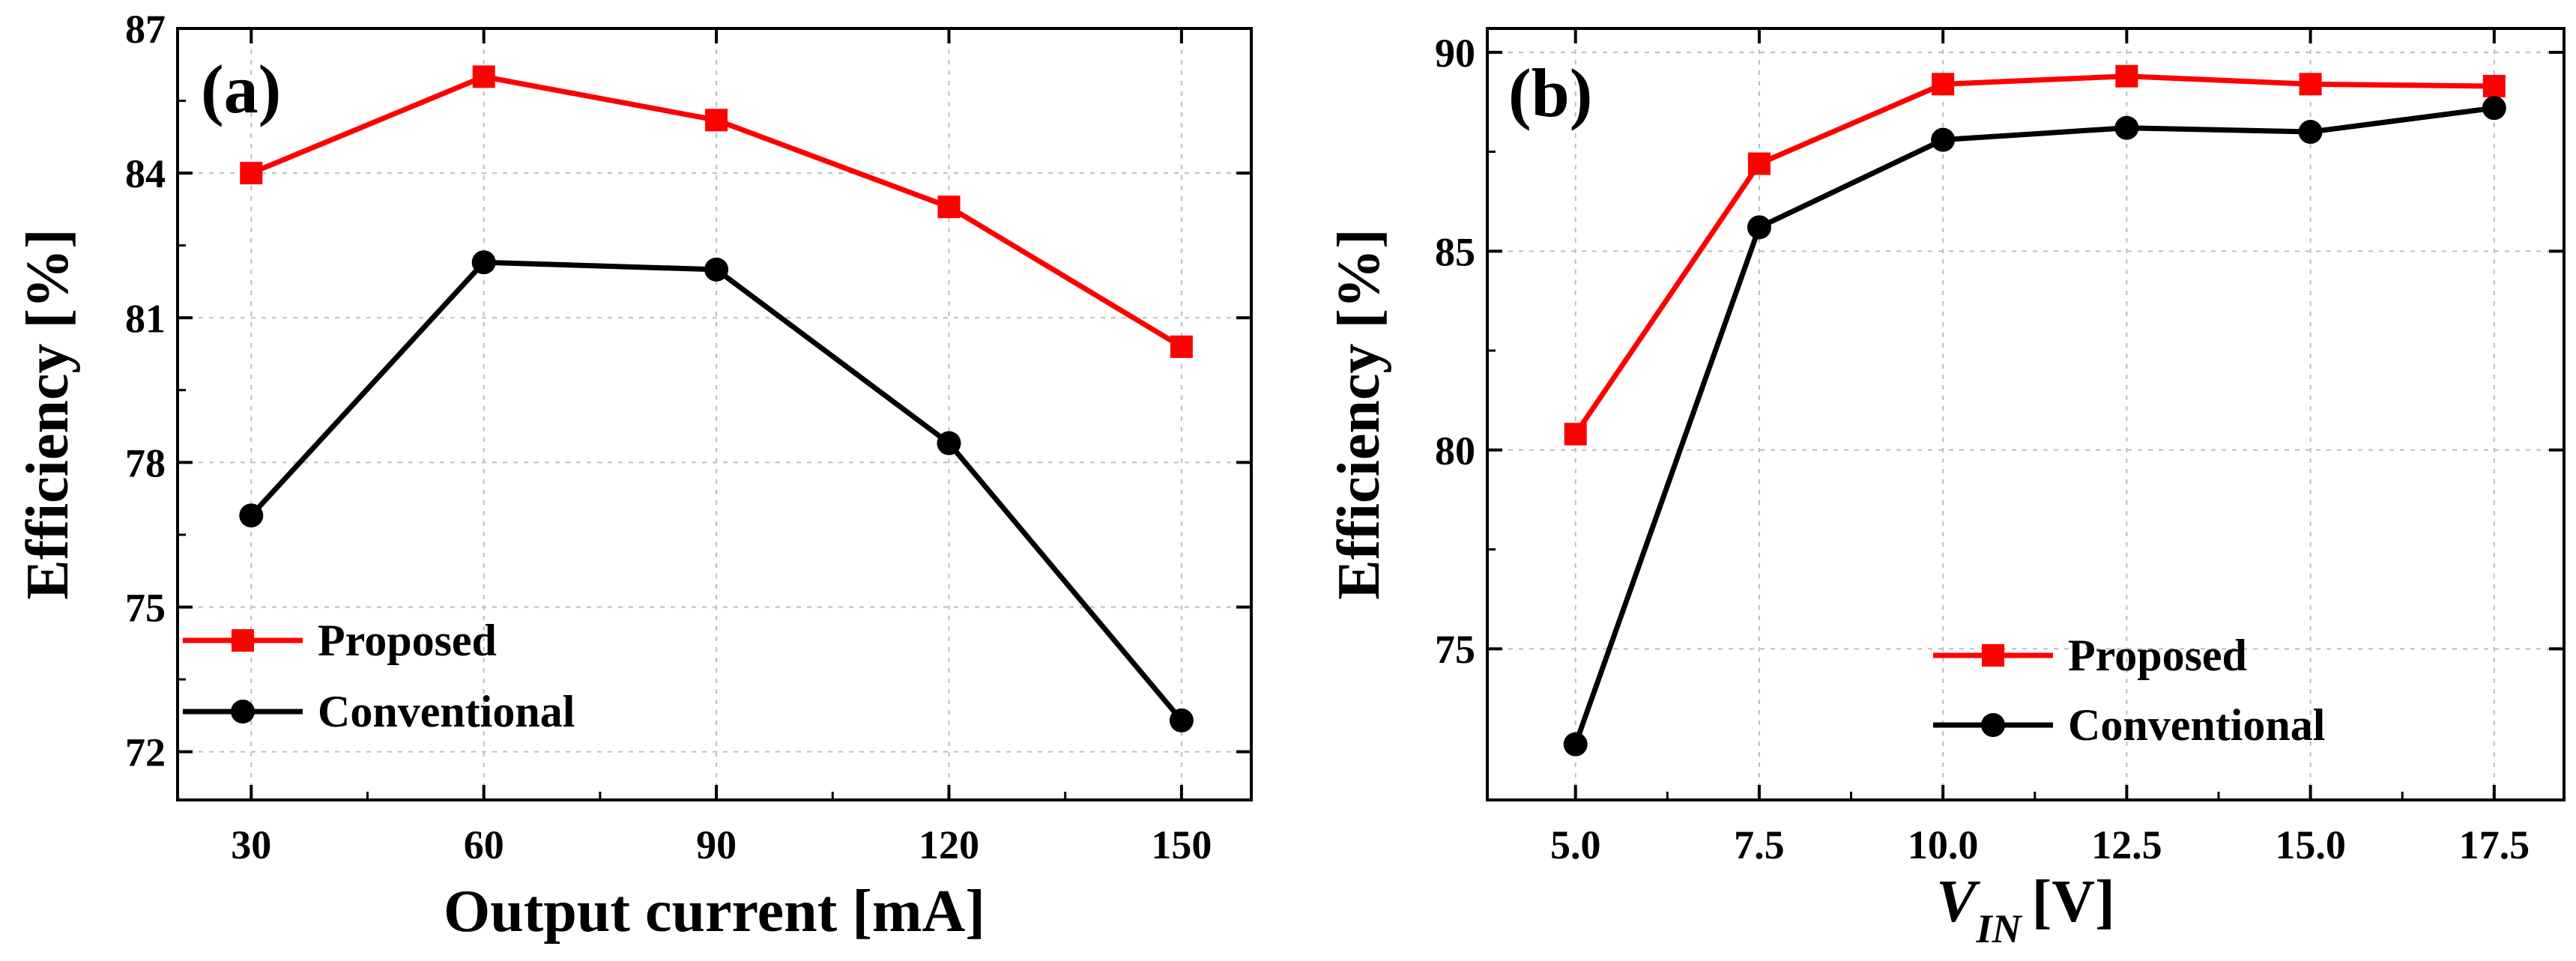 This screenshot has height=961, width=2576. I want to click on x-axis-title-sub: IN, so click(1999, 928).